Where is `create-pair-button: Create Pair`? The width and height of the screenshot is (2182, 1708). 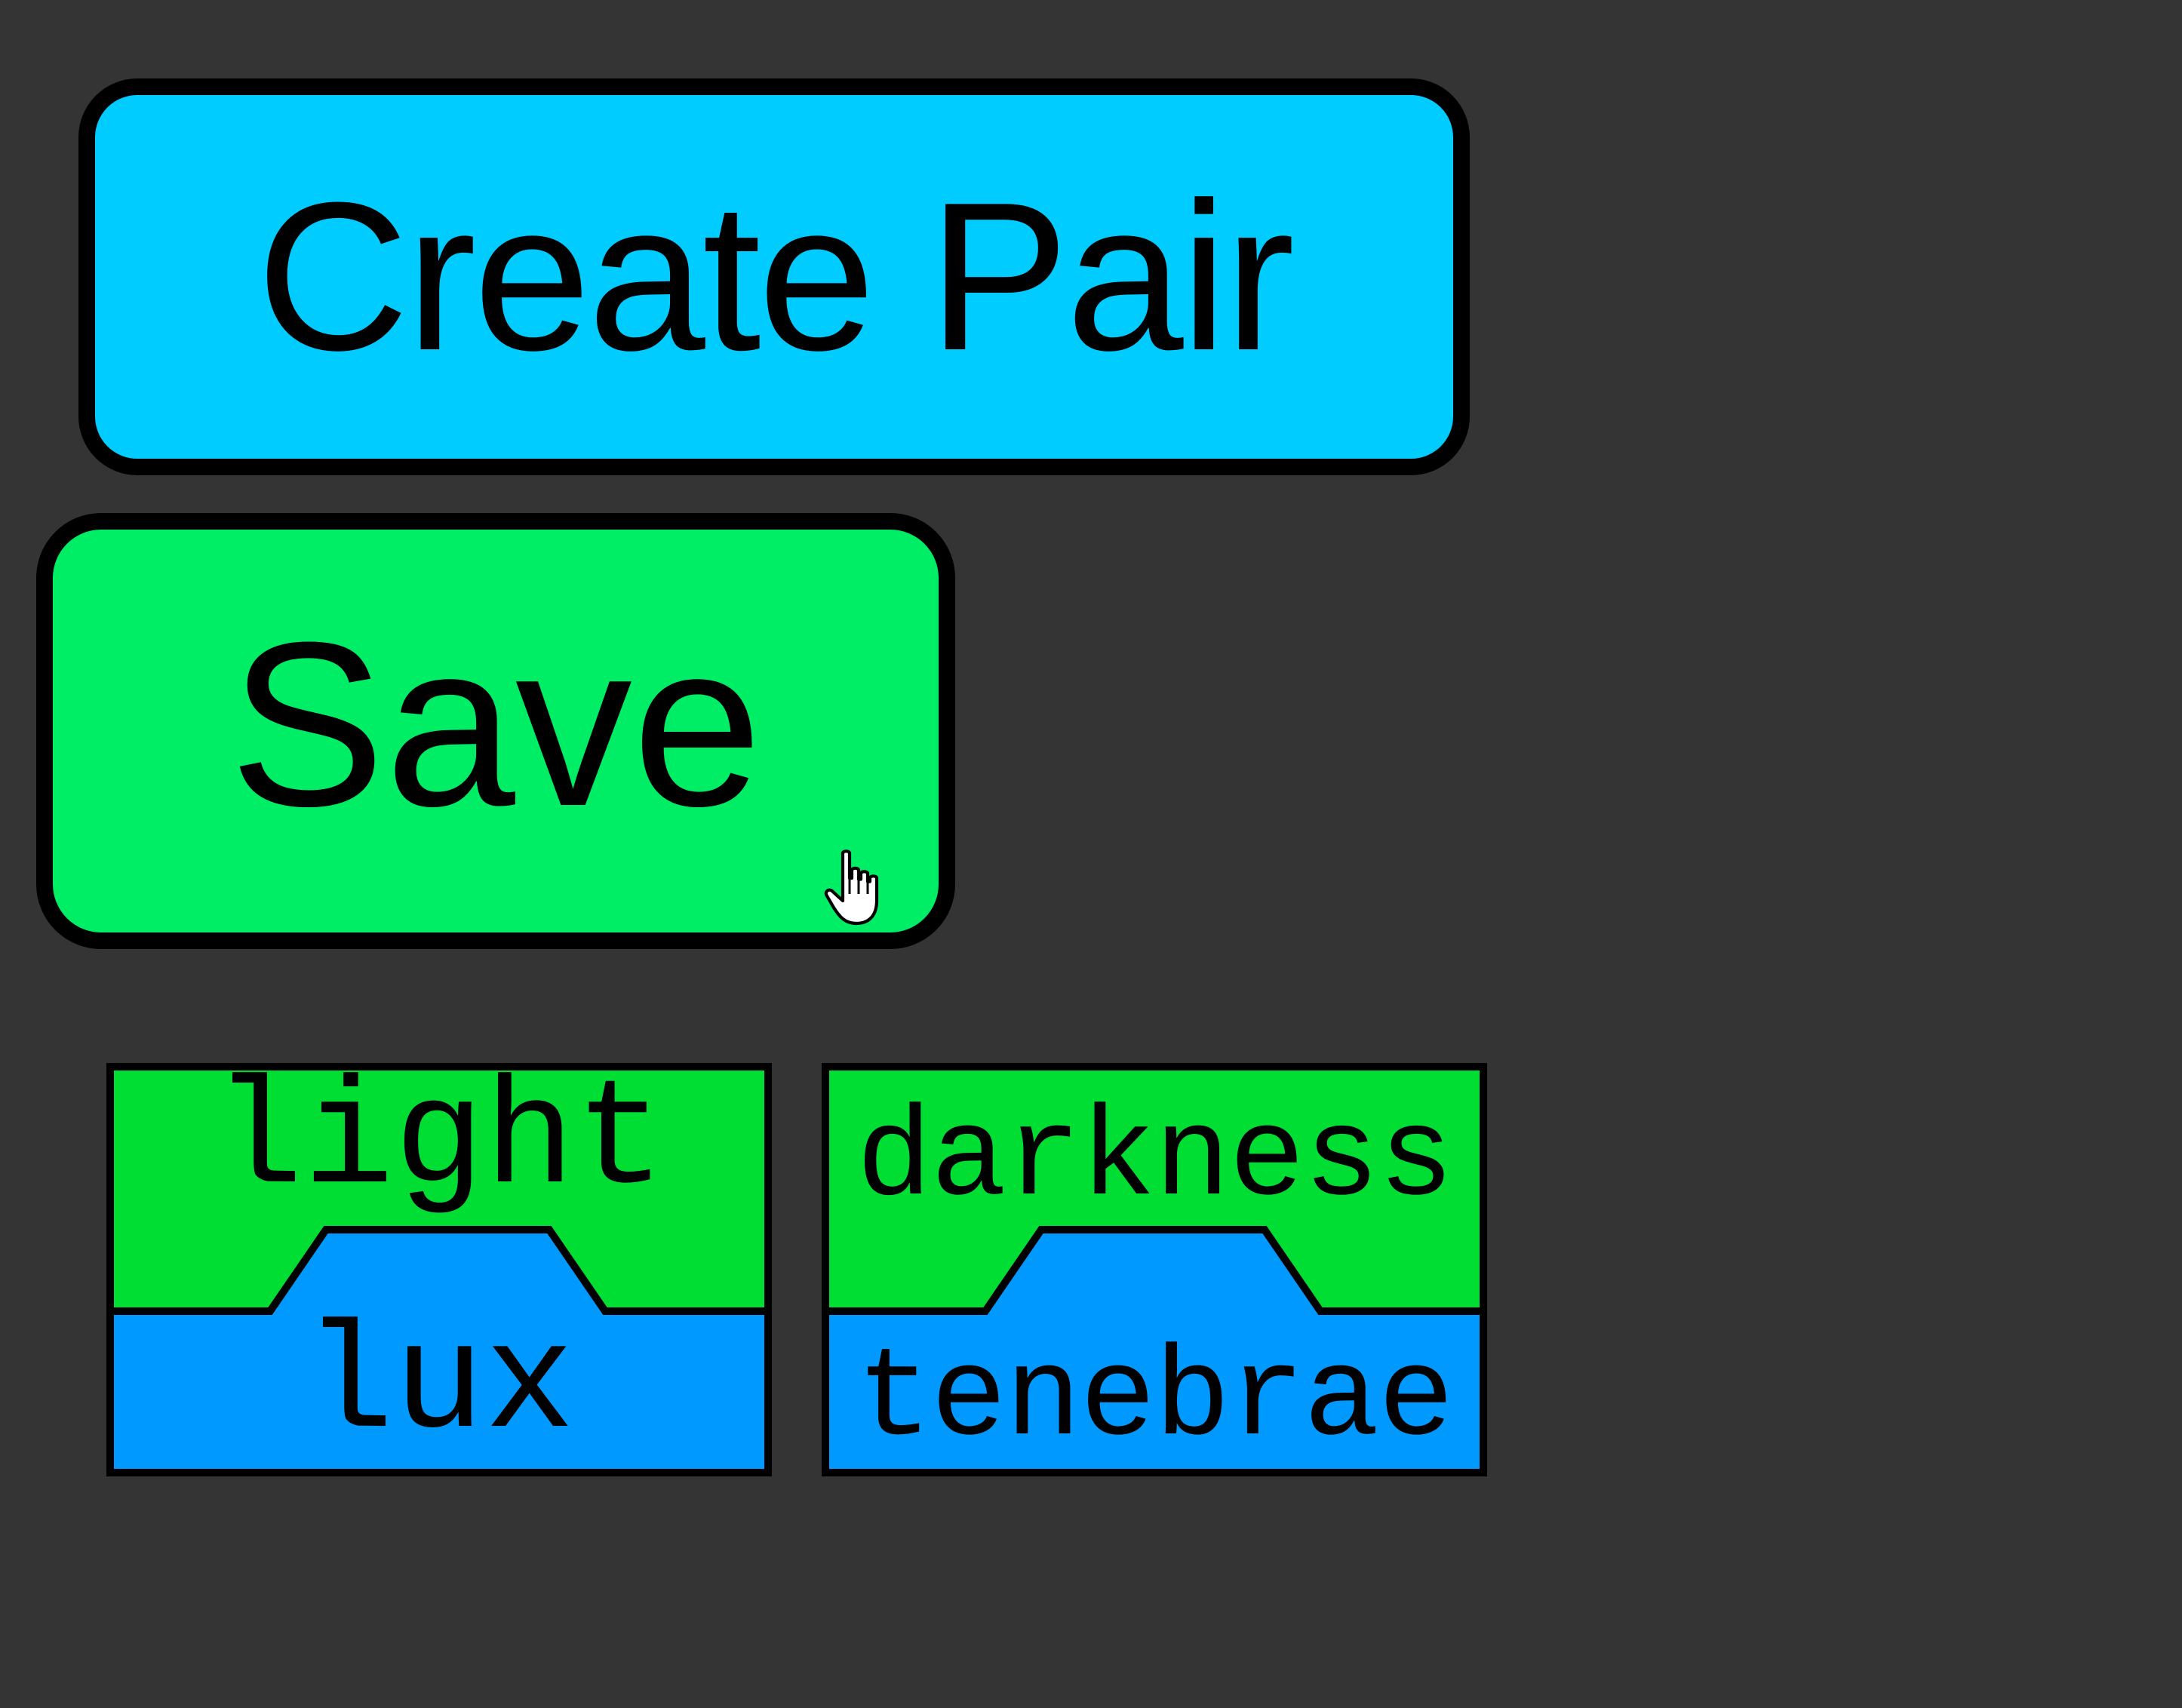 create-pair-button: Create Pair is located at coordinates (774, 276).